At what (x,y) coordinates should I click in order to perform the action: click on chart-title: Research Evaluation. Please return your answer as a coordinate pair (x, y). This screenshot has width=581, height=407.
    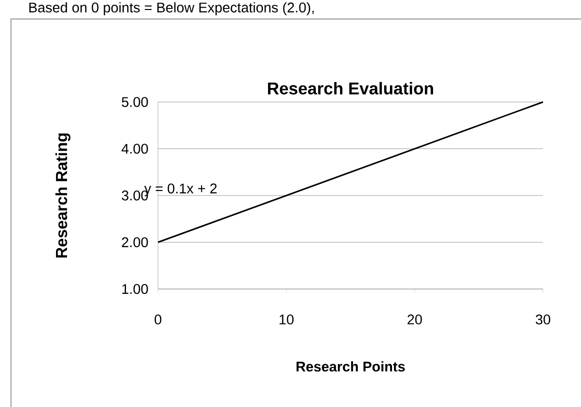
    Looking at the image, I should click on (351, 88).